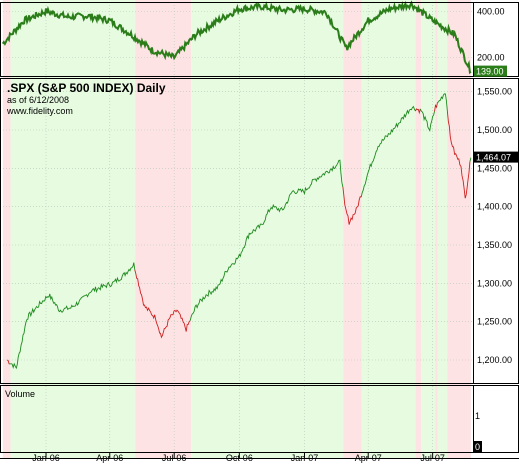 The image size is (519, 468). What do you see at coordinates (20, 394) in the screenshot?
I see `volume-title: Volume` at bounding box center [20, 394].